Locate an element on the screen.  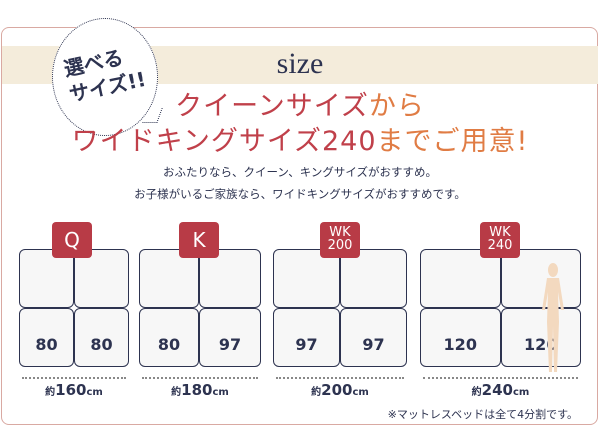
description-line-2: お子様がいるご家族なら、ワイドキングサイズがおすすめです。 is located at coordinates (300, 194).